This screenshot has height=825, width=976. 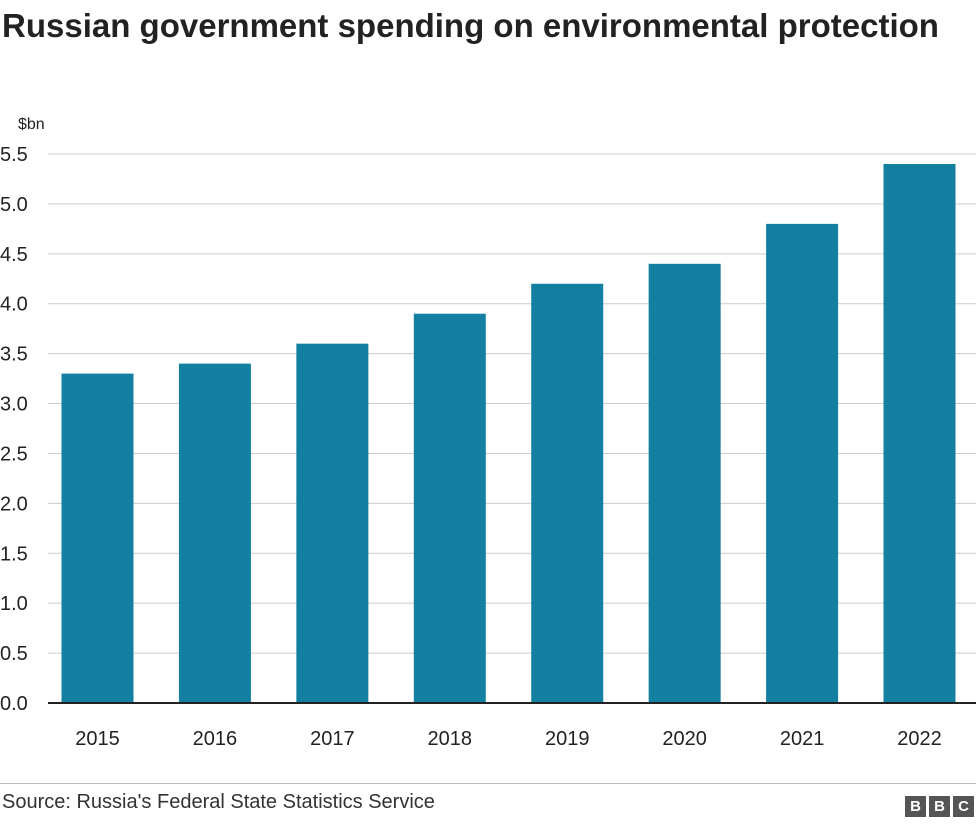 What do you see at coordinates (97, 538) in the screenshot?
I see `bar-2015` at bounding box center [97, 538].